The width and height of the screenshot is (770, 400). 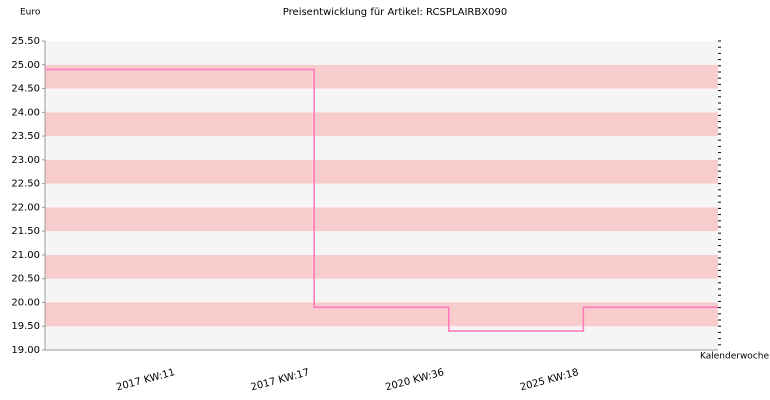 I want to click on y-tick-label: 24.00, so click(x=25, y=112).